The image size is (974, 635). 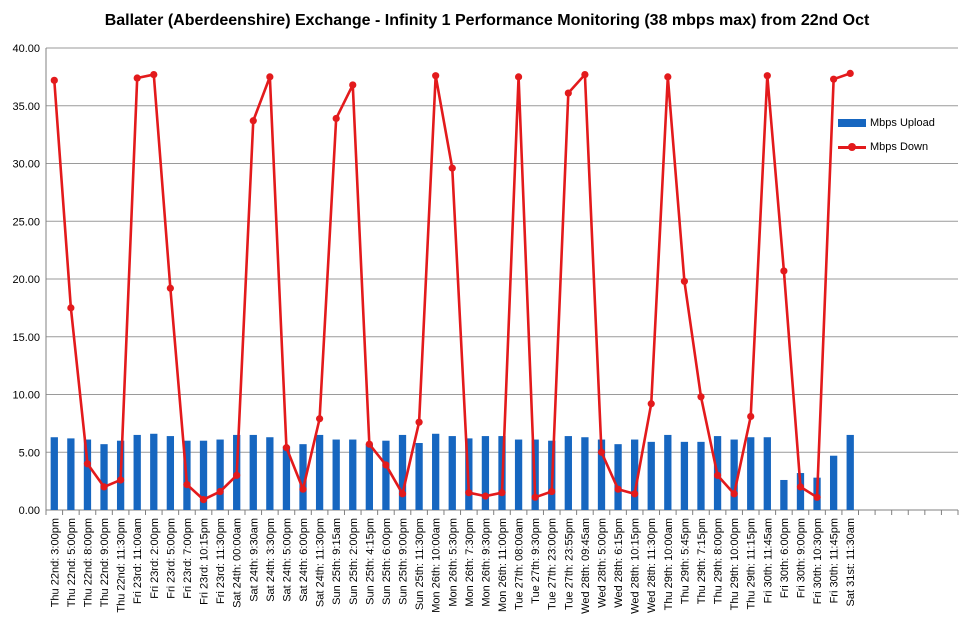 What do you see at coordinates (205, 561) in the screenshot?
I see `x-tick-label: Fri 23rd: 10:15pm` at bounding box center [205, 561].